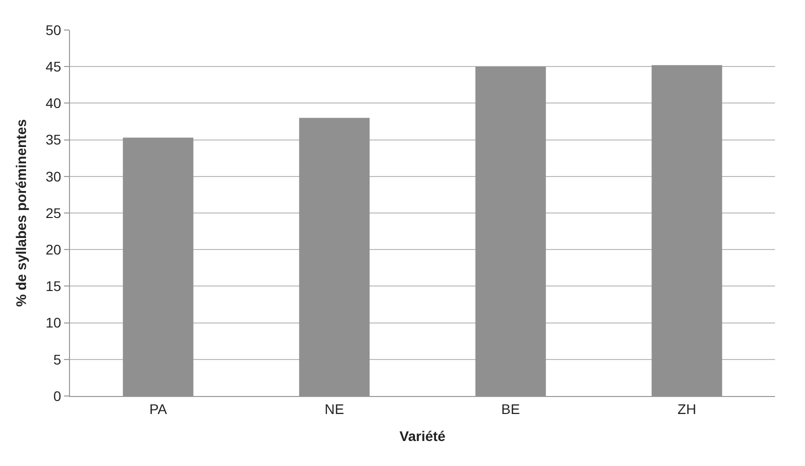  What do you see at coordinates (54, 30) in the screenshot?
I see `y-tick-label: 50` at bounding box center [54, 30].